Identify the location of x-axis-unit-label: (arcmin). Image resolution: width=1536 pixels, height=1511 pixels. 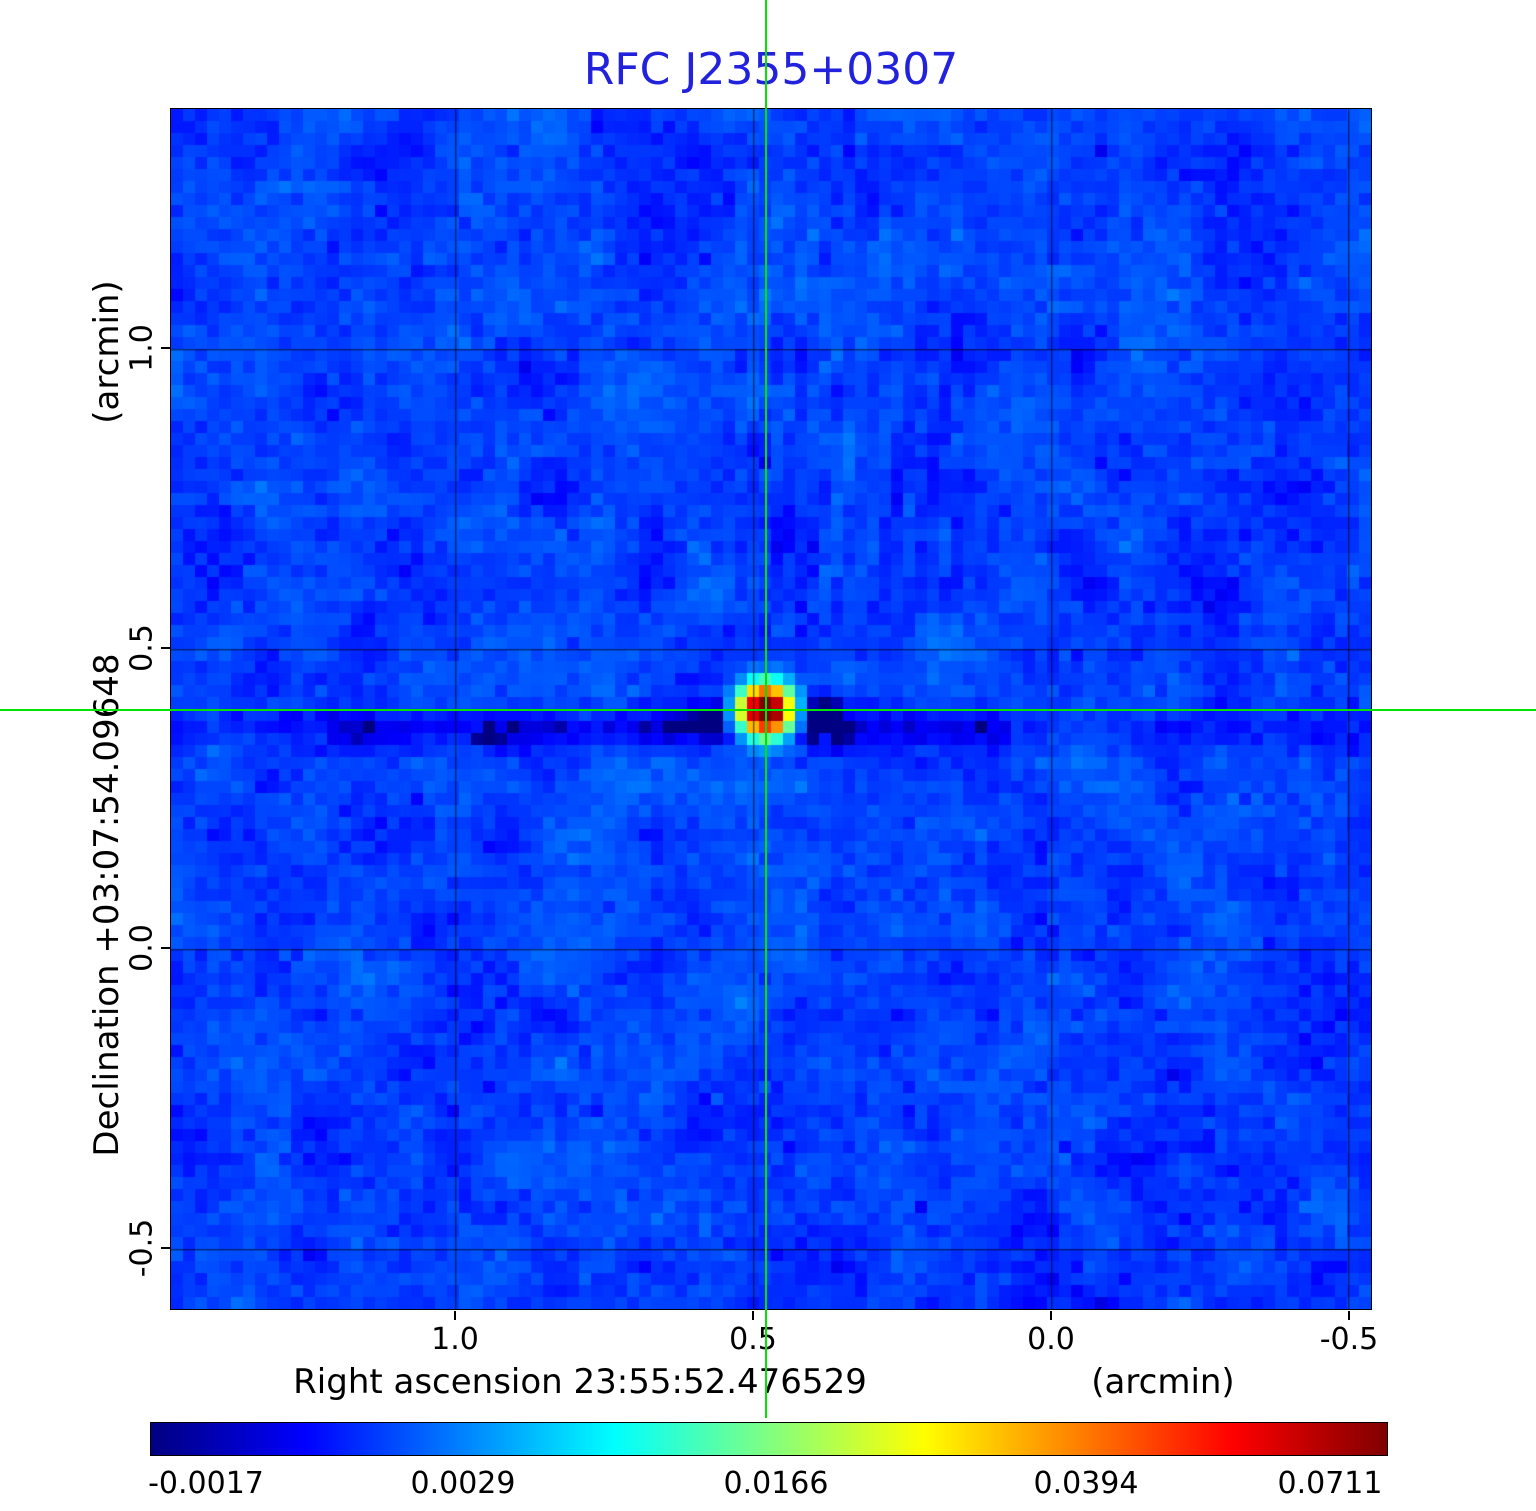
(1163, 1382).